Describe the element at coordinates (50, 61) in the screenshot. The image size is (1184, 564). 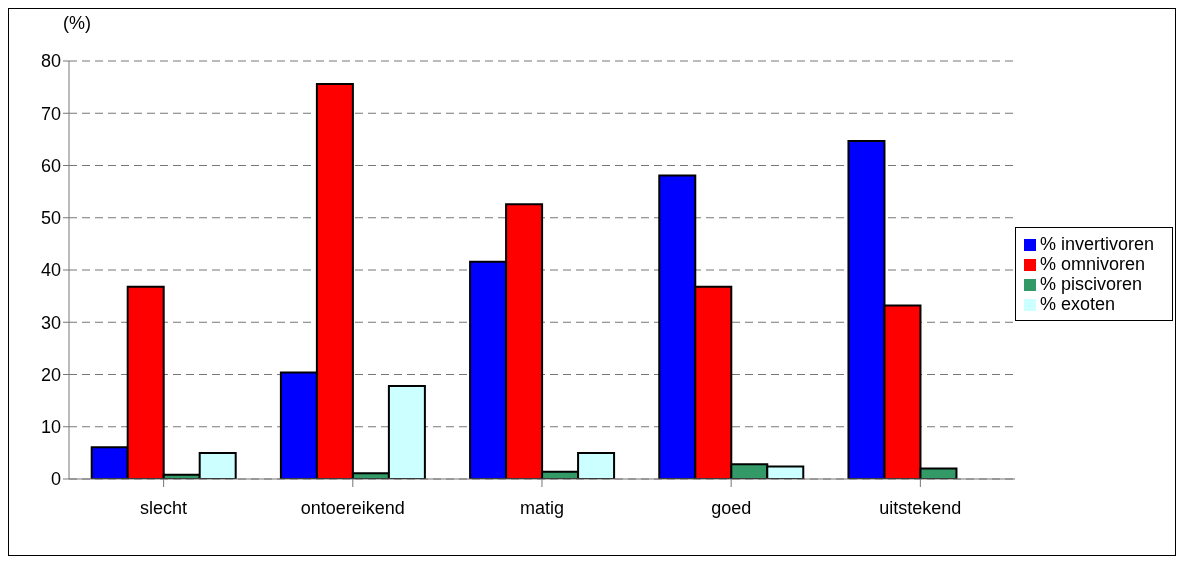
I see `y-tick-label: 80` at that location.